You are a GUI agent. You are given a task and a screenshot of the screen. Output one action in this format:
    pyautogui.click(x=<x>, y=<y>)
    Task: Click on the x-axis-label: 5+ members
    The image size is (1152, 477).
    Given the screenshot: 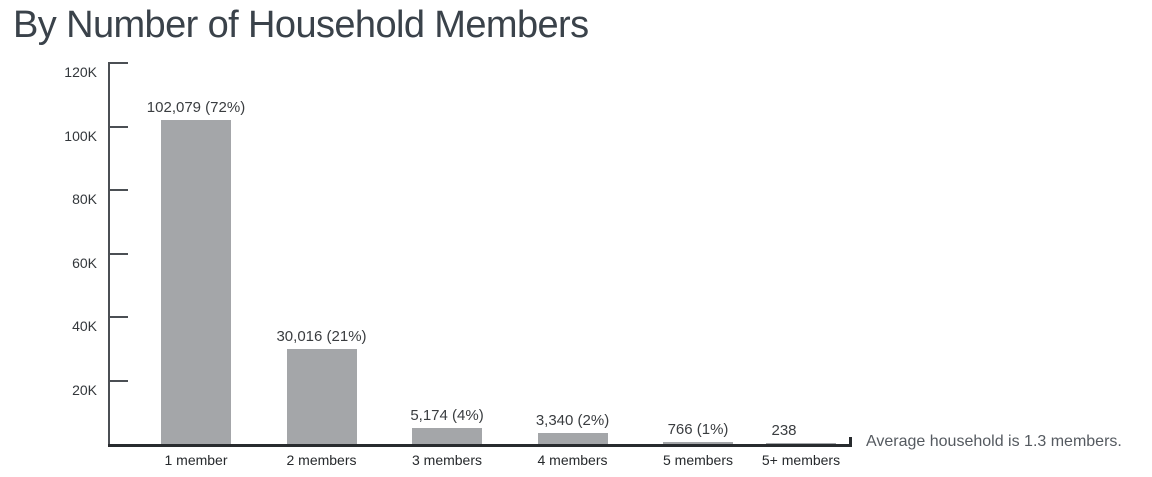 What is the action you would take?
    pyautogui.click(x=801, y=460)
    